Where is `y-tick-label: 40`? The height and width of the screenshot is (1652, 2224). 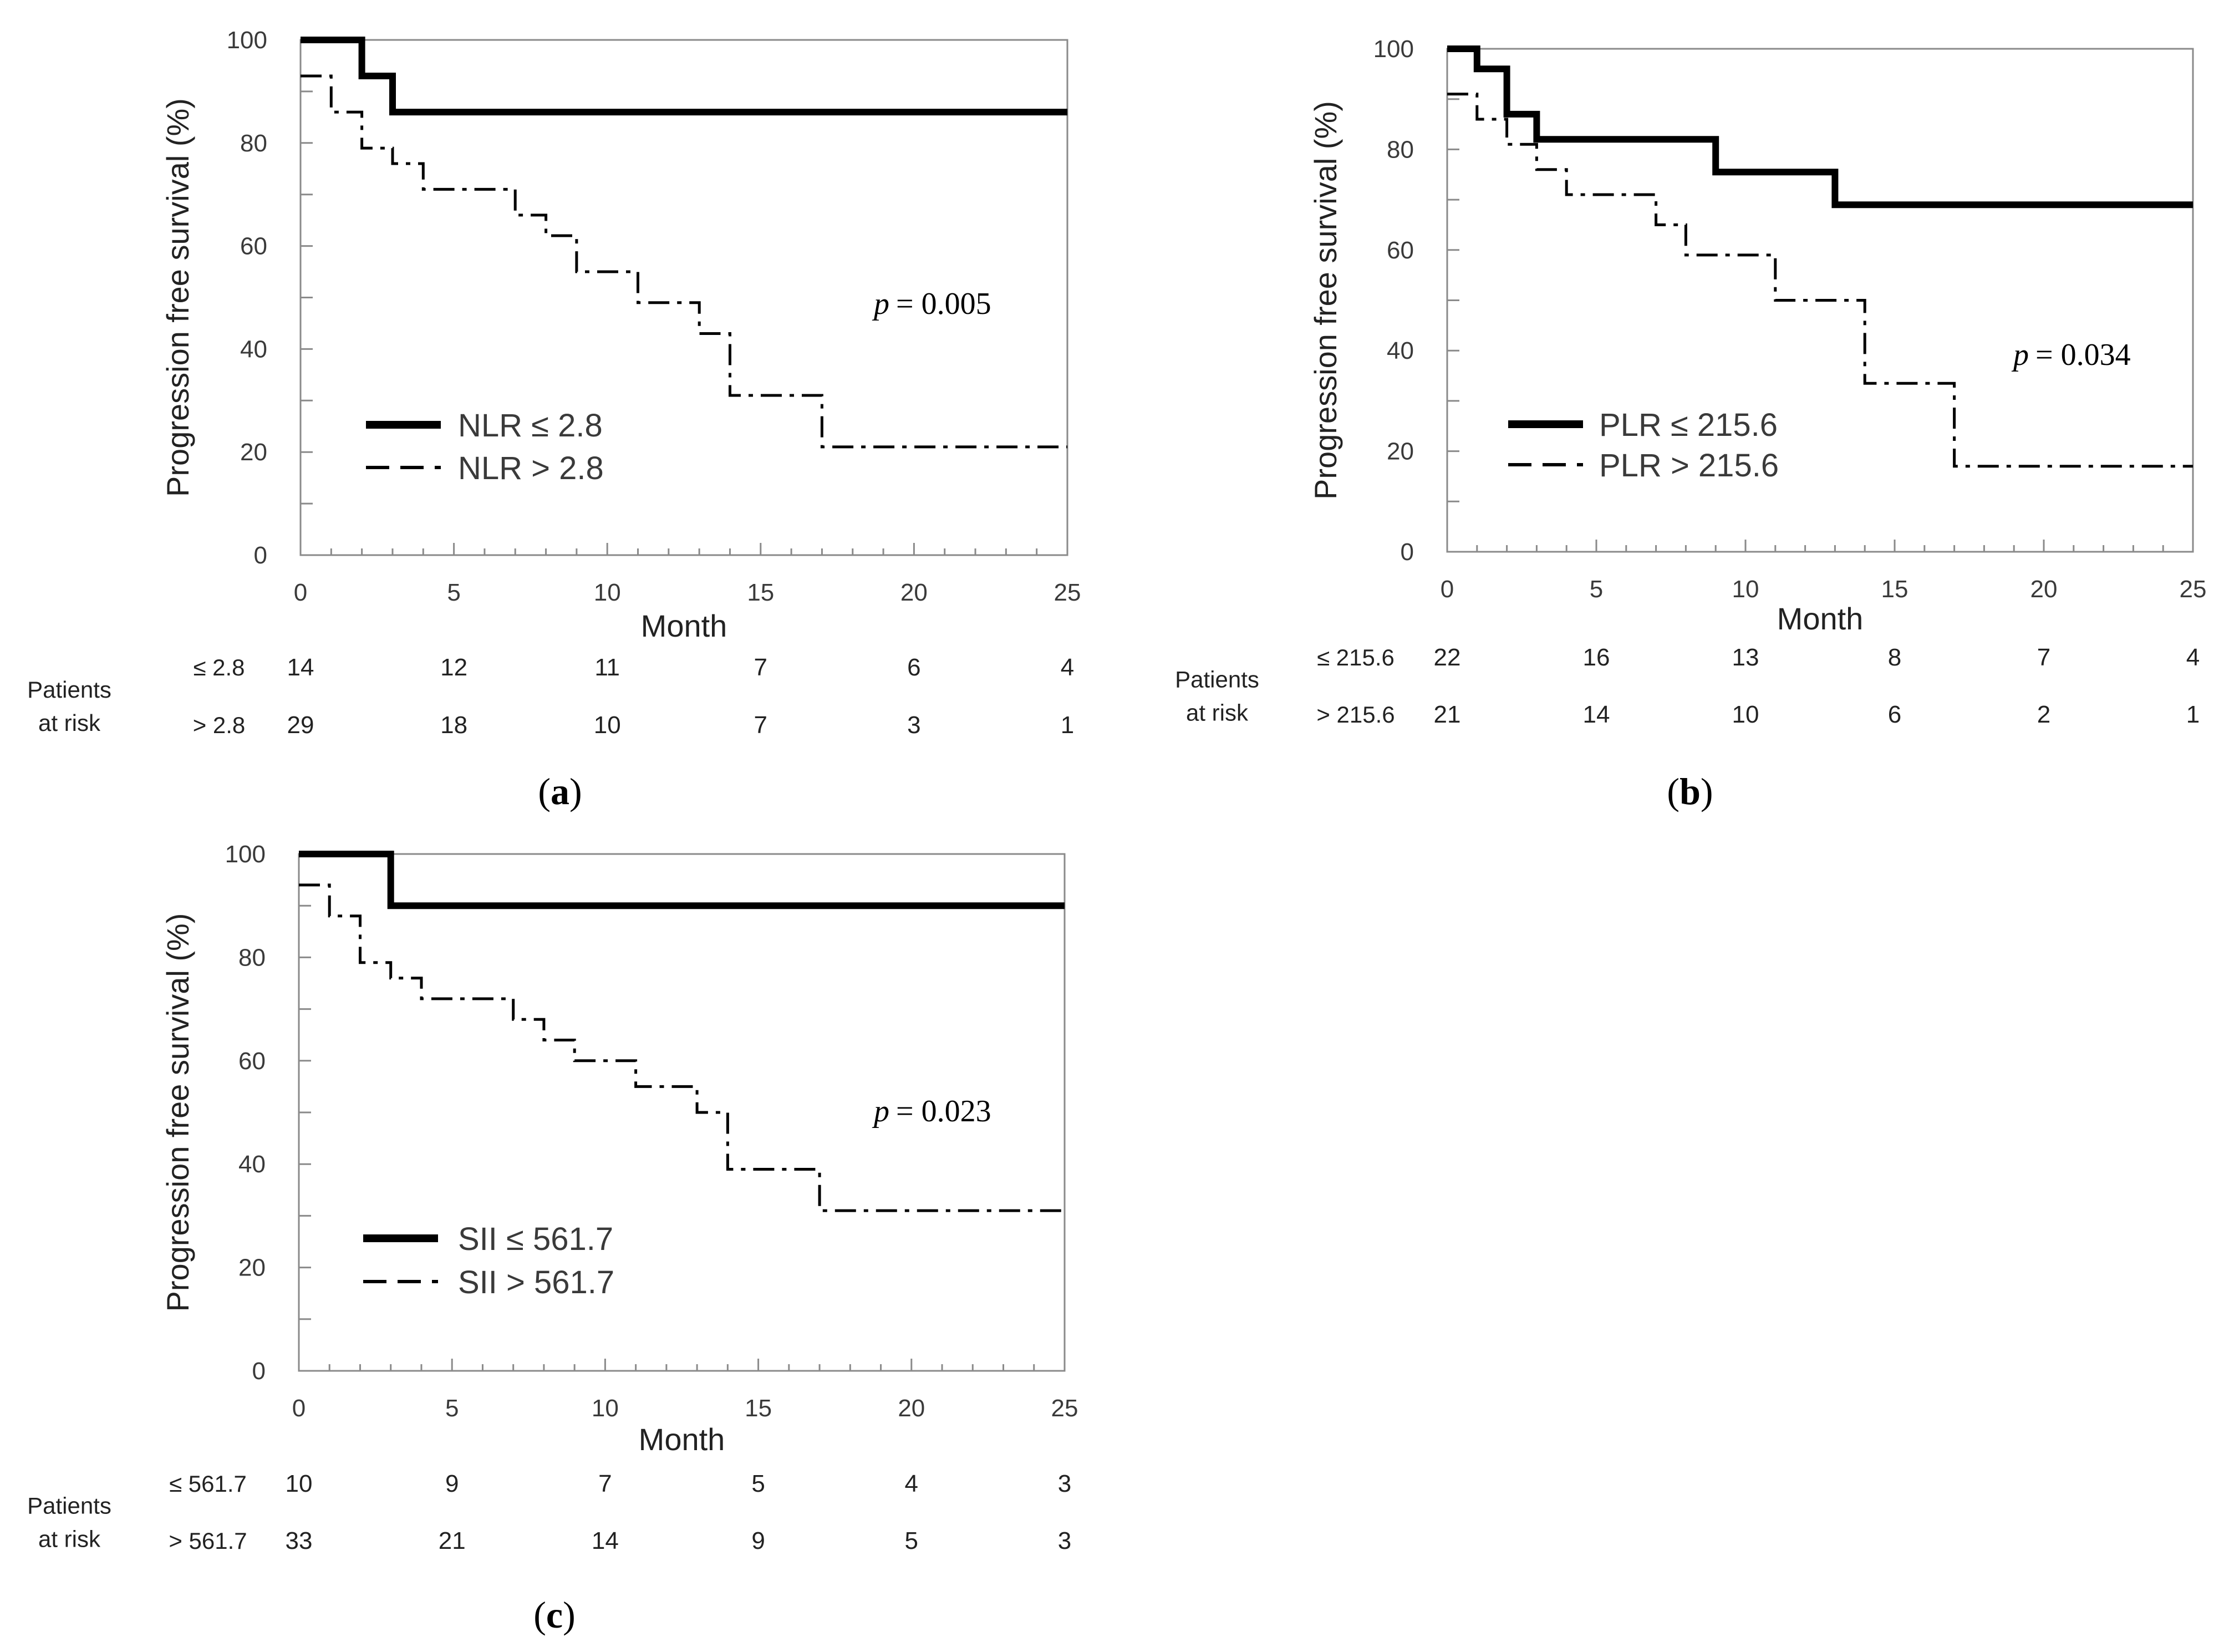 y-tick-label: 40 is located at coordinates (253, 349).